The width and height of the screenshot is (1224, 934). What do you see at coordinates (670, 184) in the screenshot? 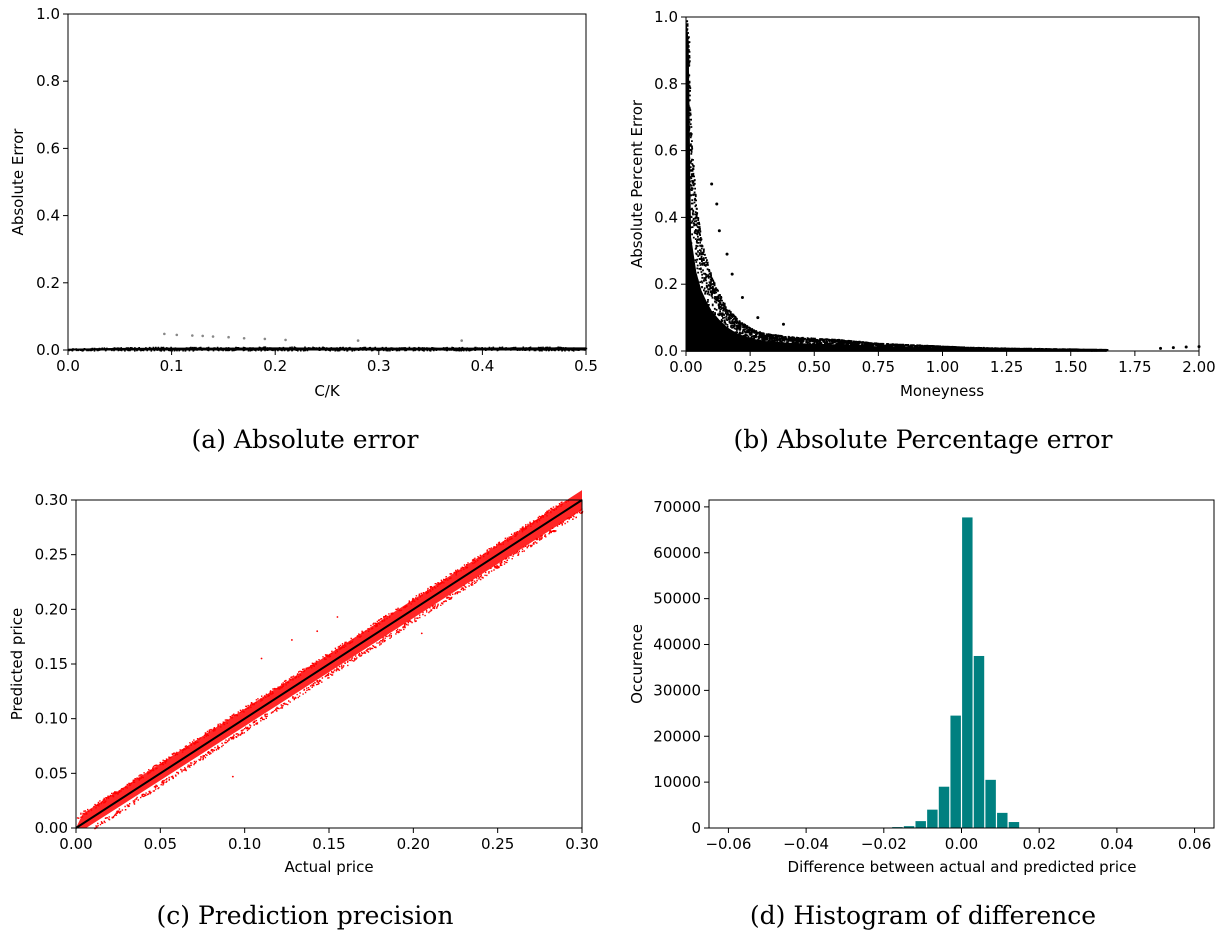
I see `panel-b-yticks: 0.0 0.2 0.4 0.6 0.8 1.0` at bounding box center [670, 184].